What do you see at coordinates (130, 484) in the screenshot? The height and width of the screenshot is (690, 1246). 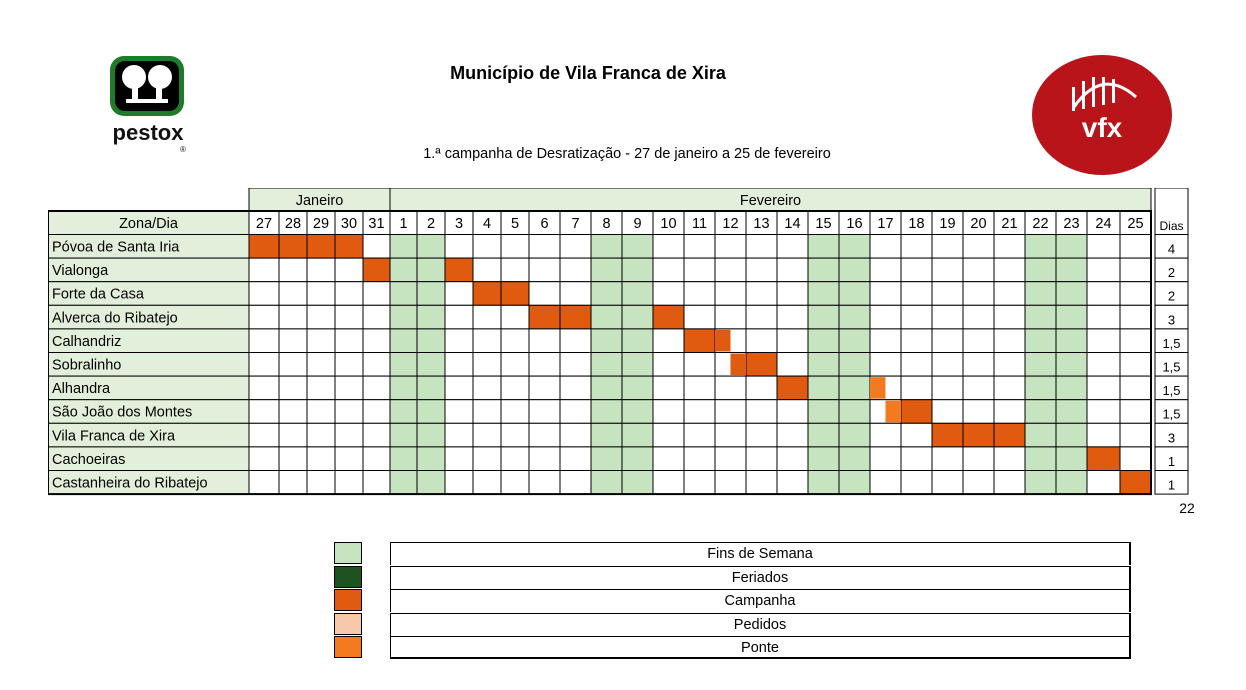 I see `zone-label: Castanheira do Ribatejo` at bounding box center [130, 484].